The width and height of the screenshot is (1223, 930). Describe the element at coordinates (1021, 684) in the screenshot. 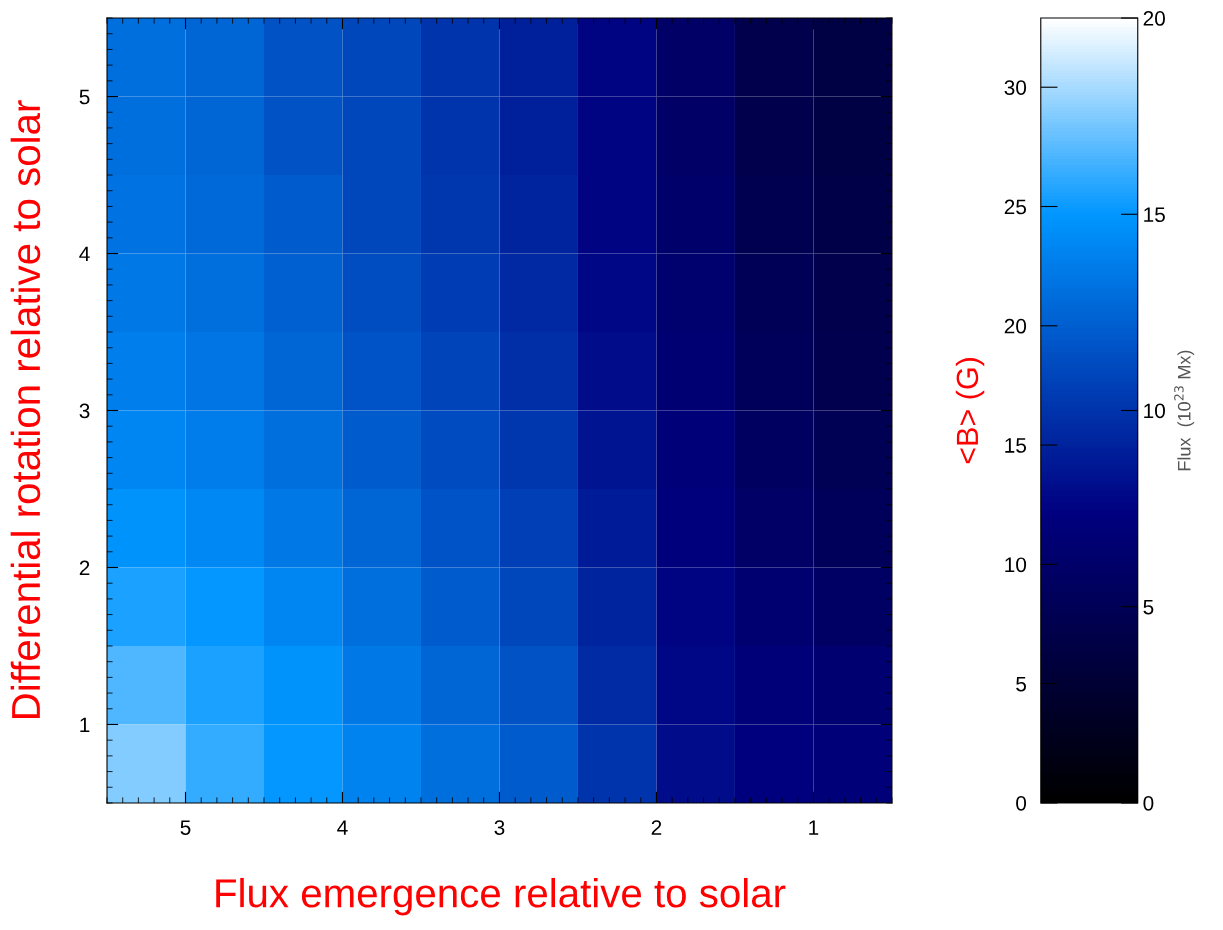

I see `y2-tick-label: 5` at that location.